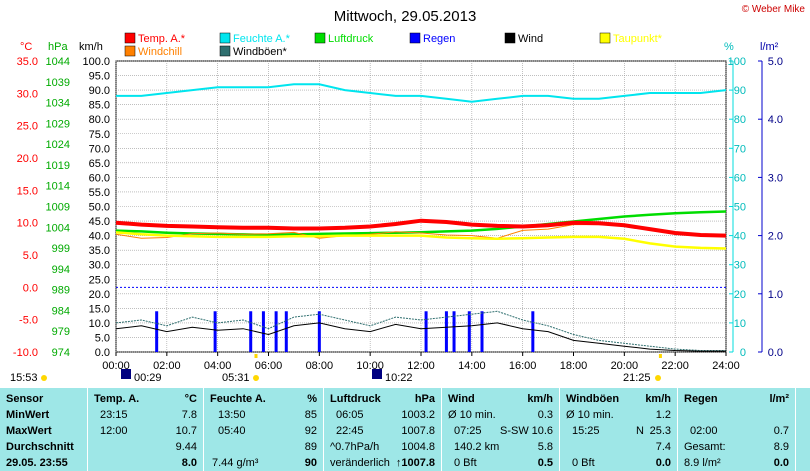 The image size is (810, 471). What do you see at coordinates (218, 366) in the screenshot?
I see `time-tick: 04:00` at bounding box center [218, 366].